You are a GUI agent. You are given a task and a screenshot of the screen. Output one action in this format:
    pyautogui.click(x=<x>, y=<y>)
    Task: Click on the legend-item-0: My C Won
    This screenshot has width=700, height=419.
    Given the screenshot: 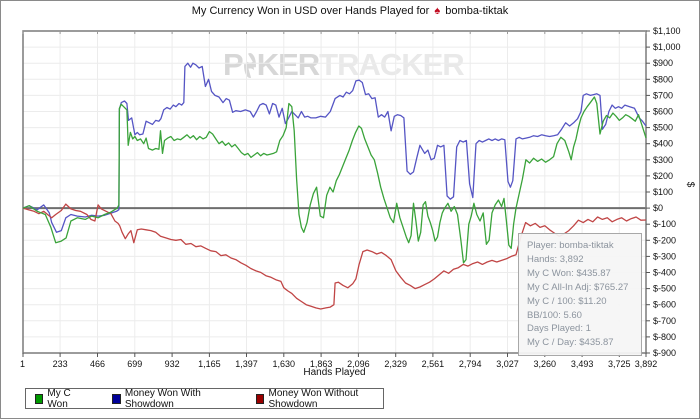 What is the action you would take?
    pyautogui.click(x=59, y=399)
    